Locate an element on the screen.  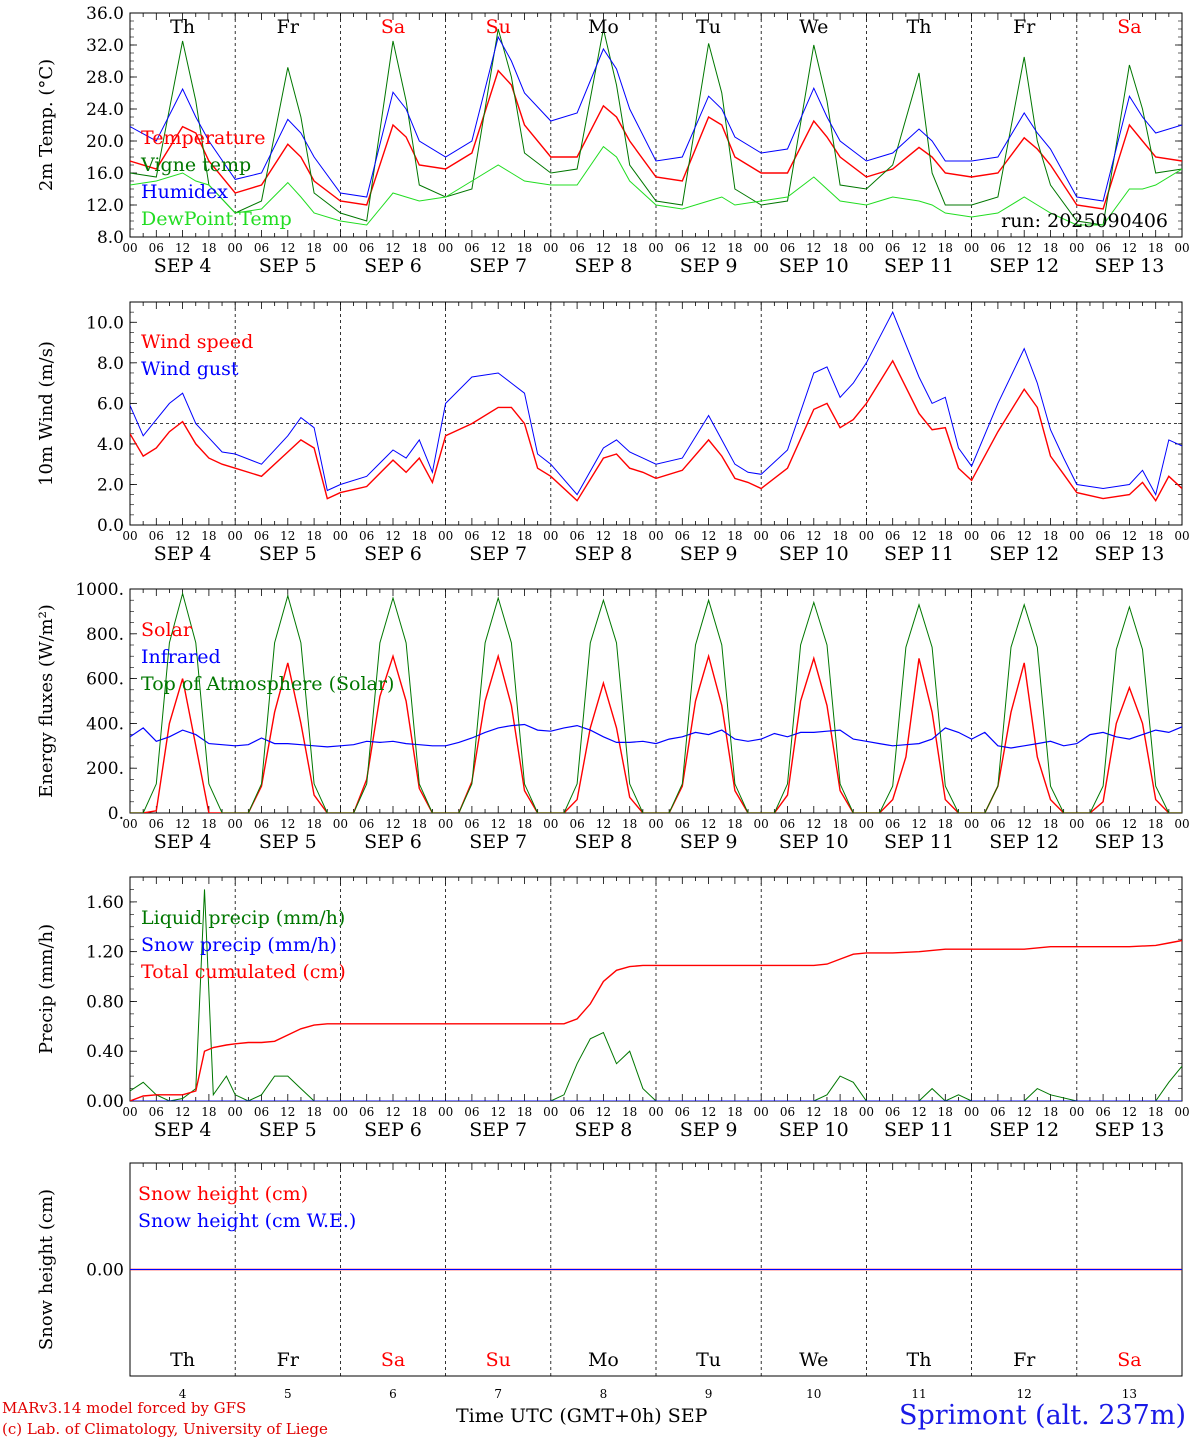
y-tick-label: 16.0 is located at coordinates (105, 174).